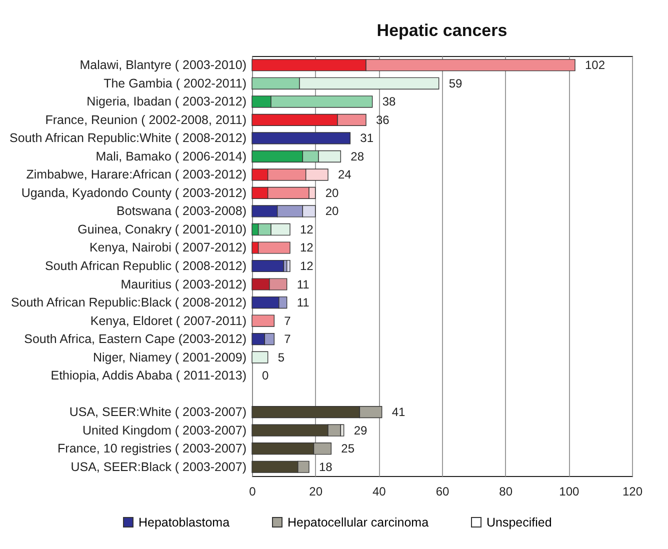 Image resolution: width=668 pixels, height=549 pixels. I want to click on y-tick-label: France, Reunion ( 2002-2008, 2011), so click(145, 119).